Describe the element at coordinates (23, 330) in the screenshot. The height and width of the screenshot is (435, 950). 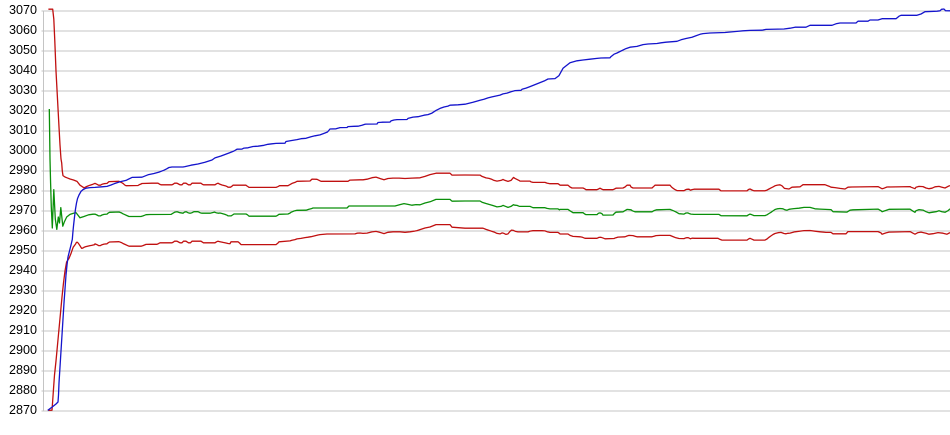
I see `svg-text: 2910` at that location.